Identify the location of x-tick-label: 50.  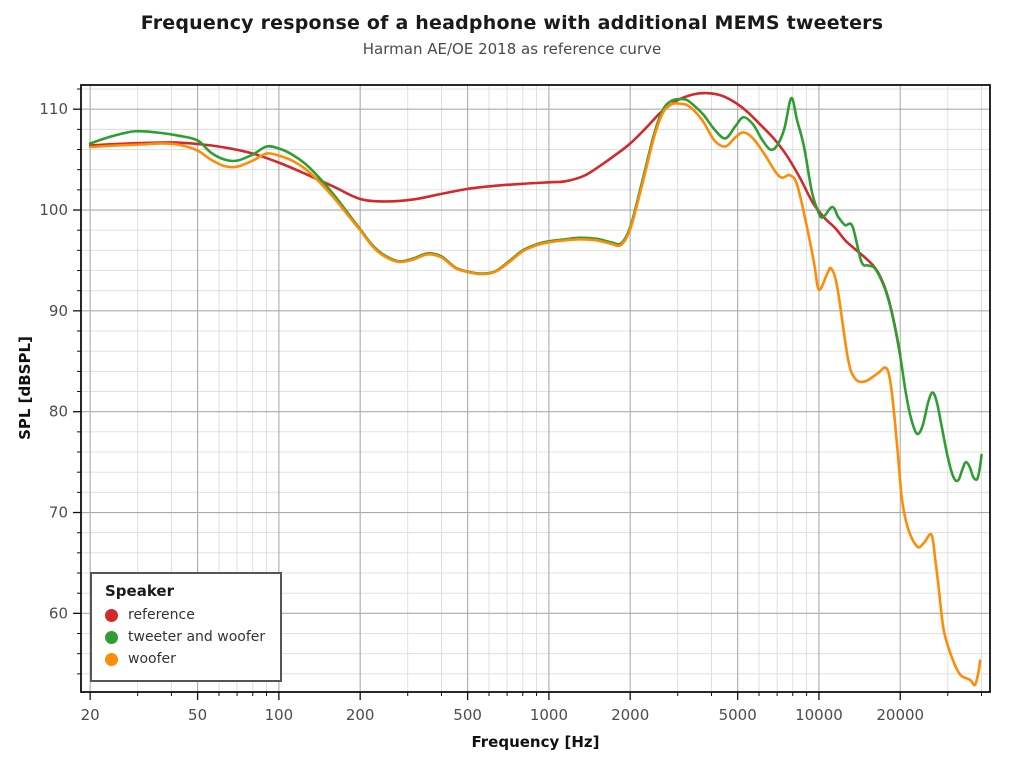
(197, 715).